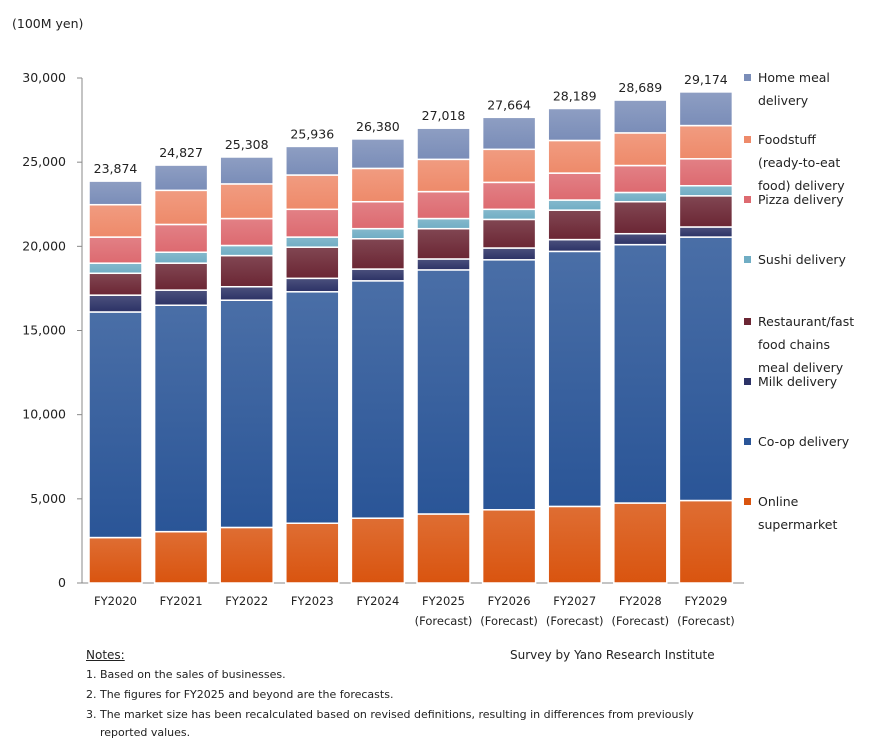 This screenshot has width=876, height=751. Describe the element at coordinates (706, 79) in the screenshot. I see `total-label: 29,174` at that location.